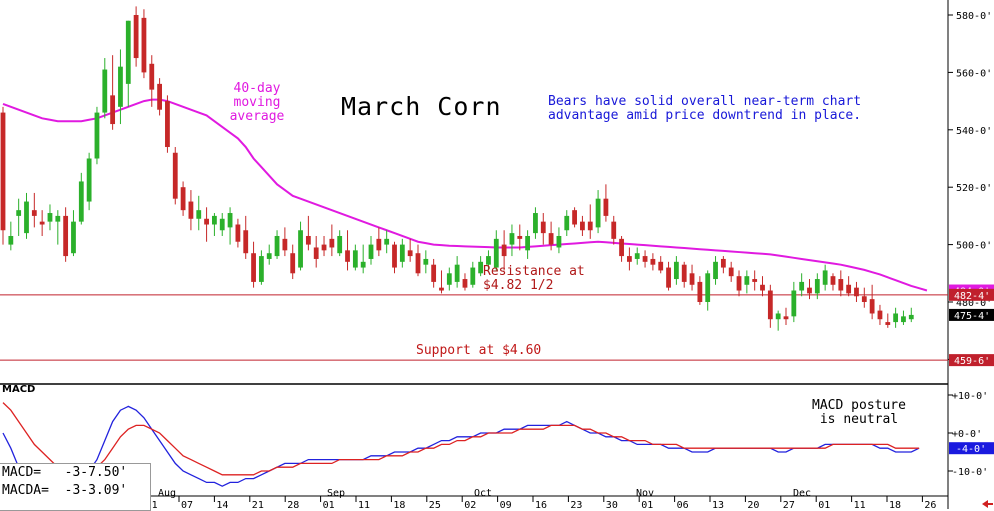 The height and width of the screenshot is (511, 994). Describe the element at coordinates (802, 493) in the screenshot. I see `month-label: Dec` at that location.